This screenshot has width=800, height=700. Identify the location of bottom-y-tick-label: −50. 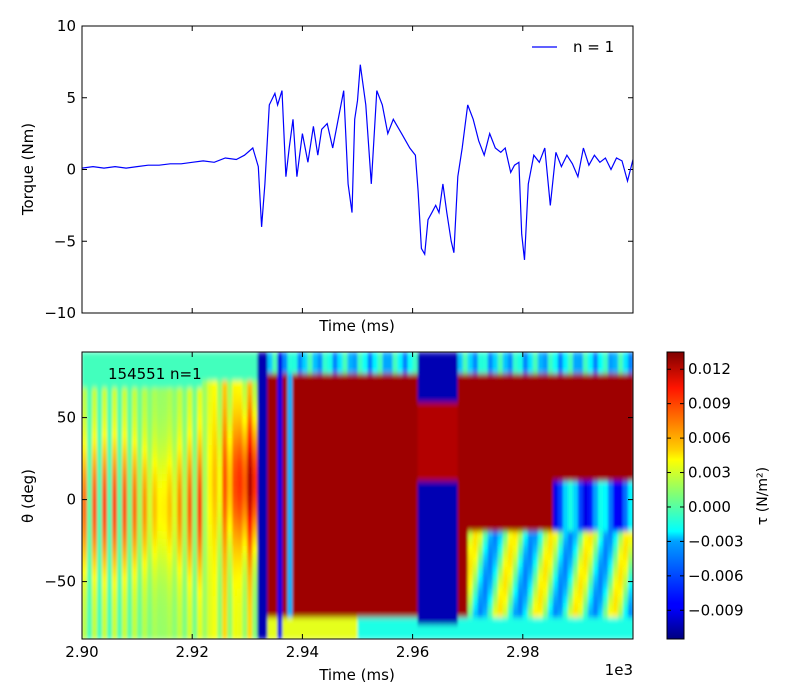
(60, 582).